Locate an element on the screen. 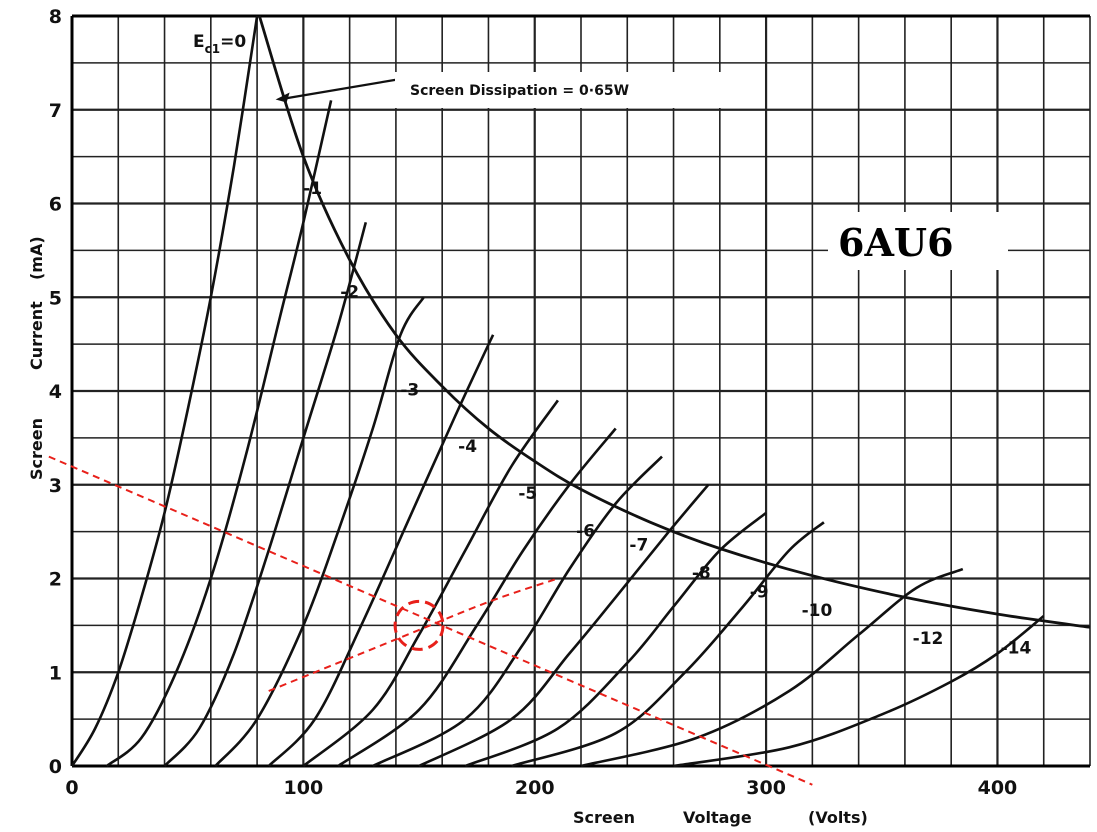 The height and width of the screenshot is (832, 1097). series-label: -8 is located at coordinates (701, 574).